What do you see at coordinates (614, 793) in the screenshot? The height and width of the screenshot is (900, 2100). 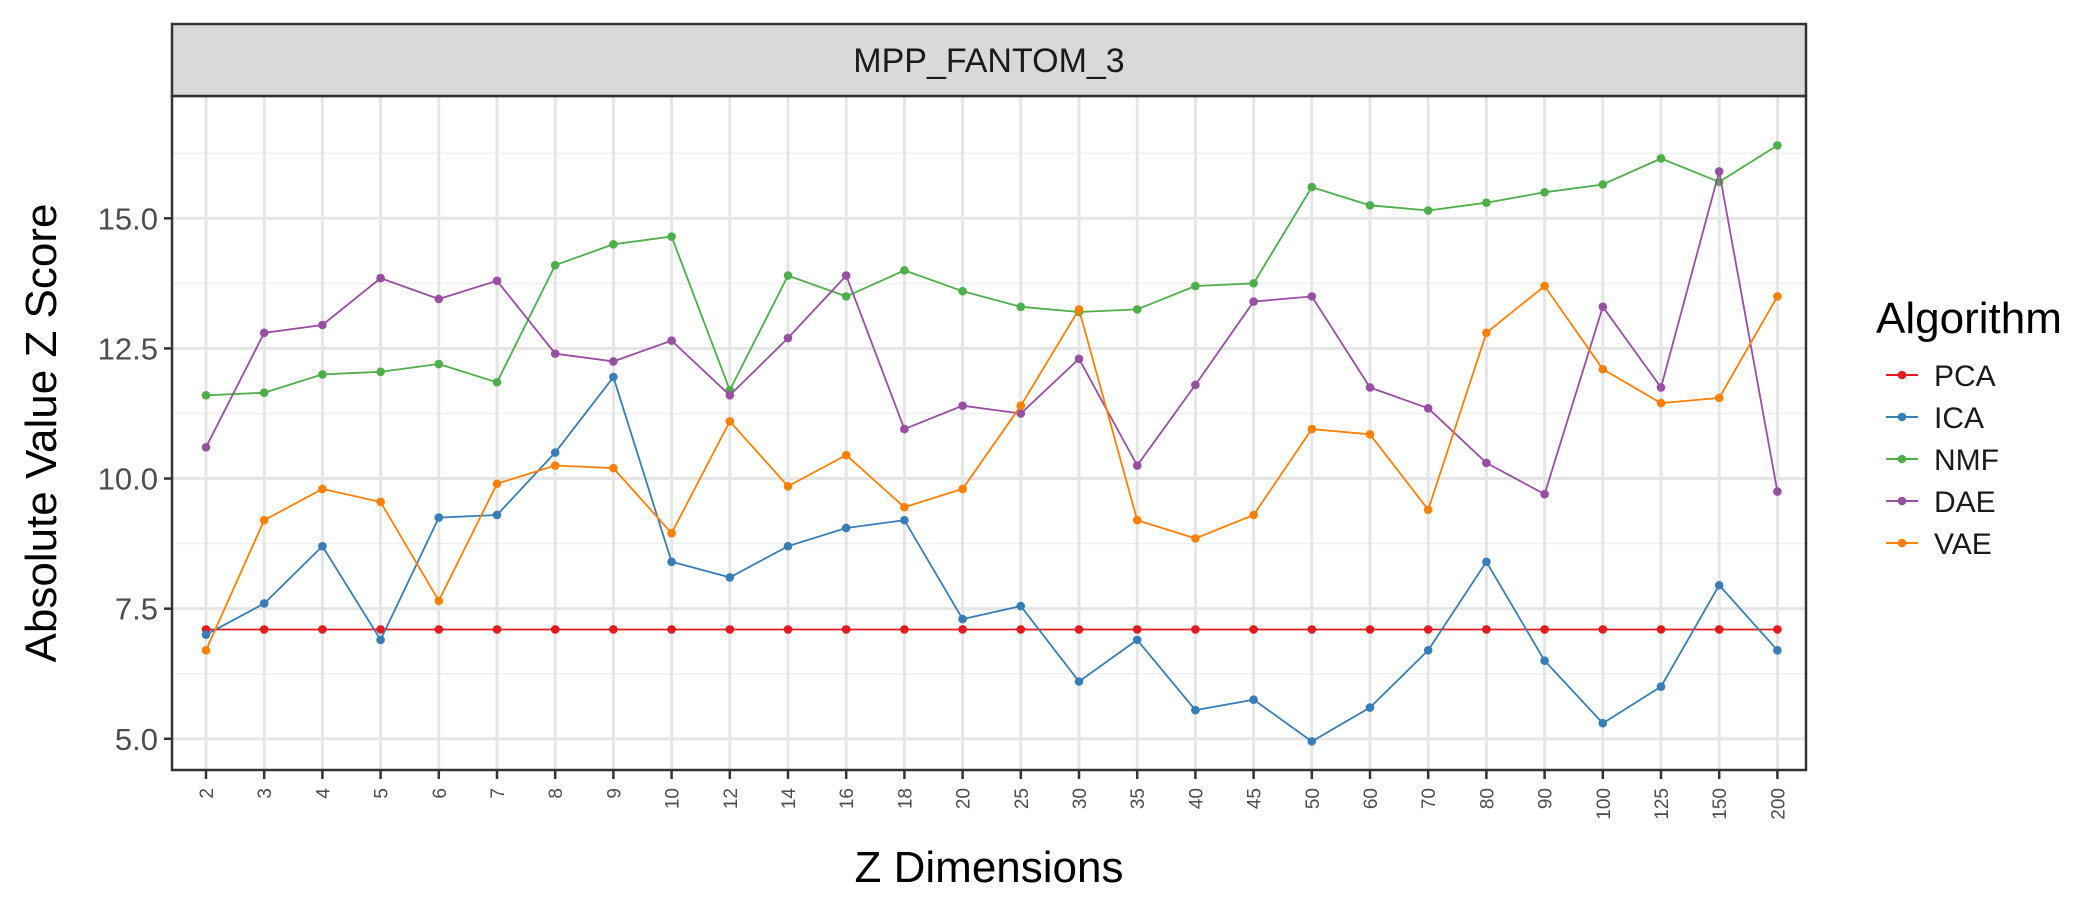 I see `x-tick-label: 9` at bounding box center [614, 793].